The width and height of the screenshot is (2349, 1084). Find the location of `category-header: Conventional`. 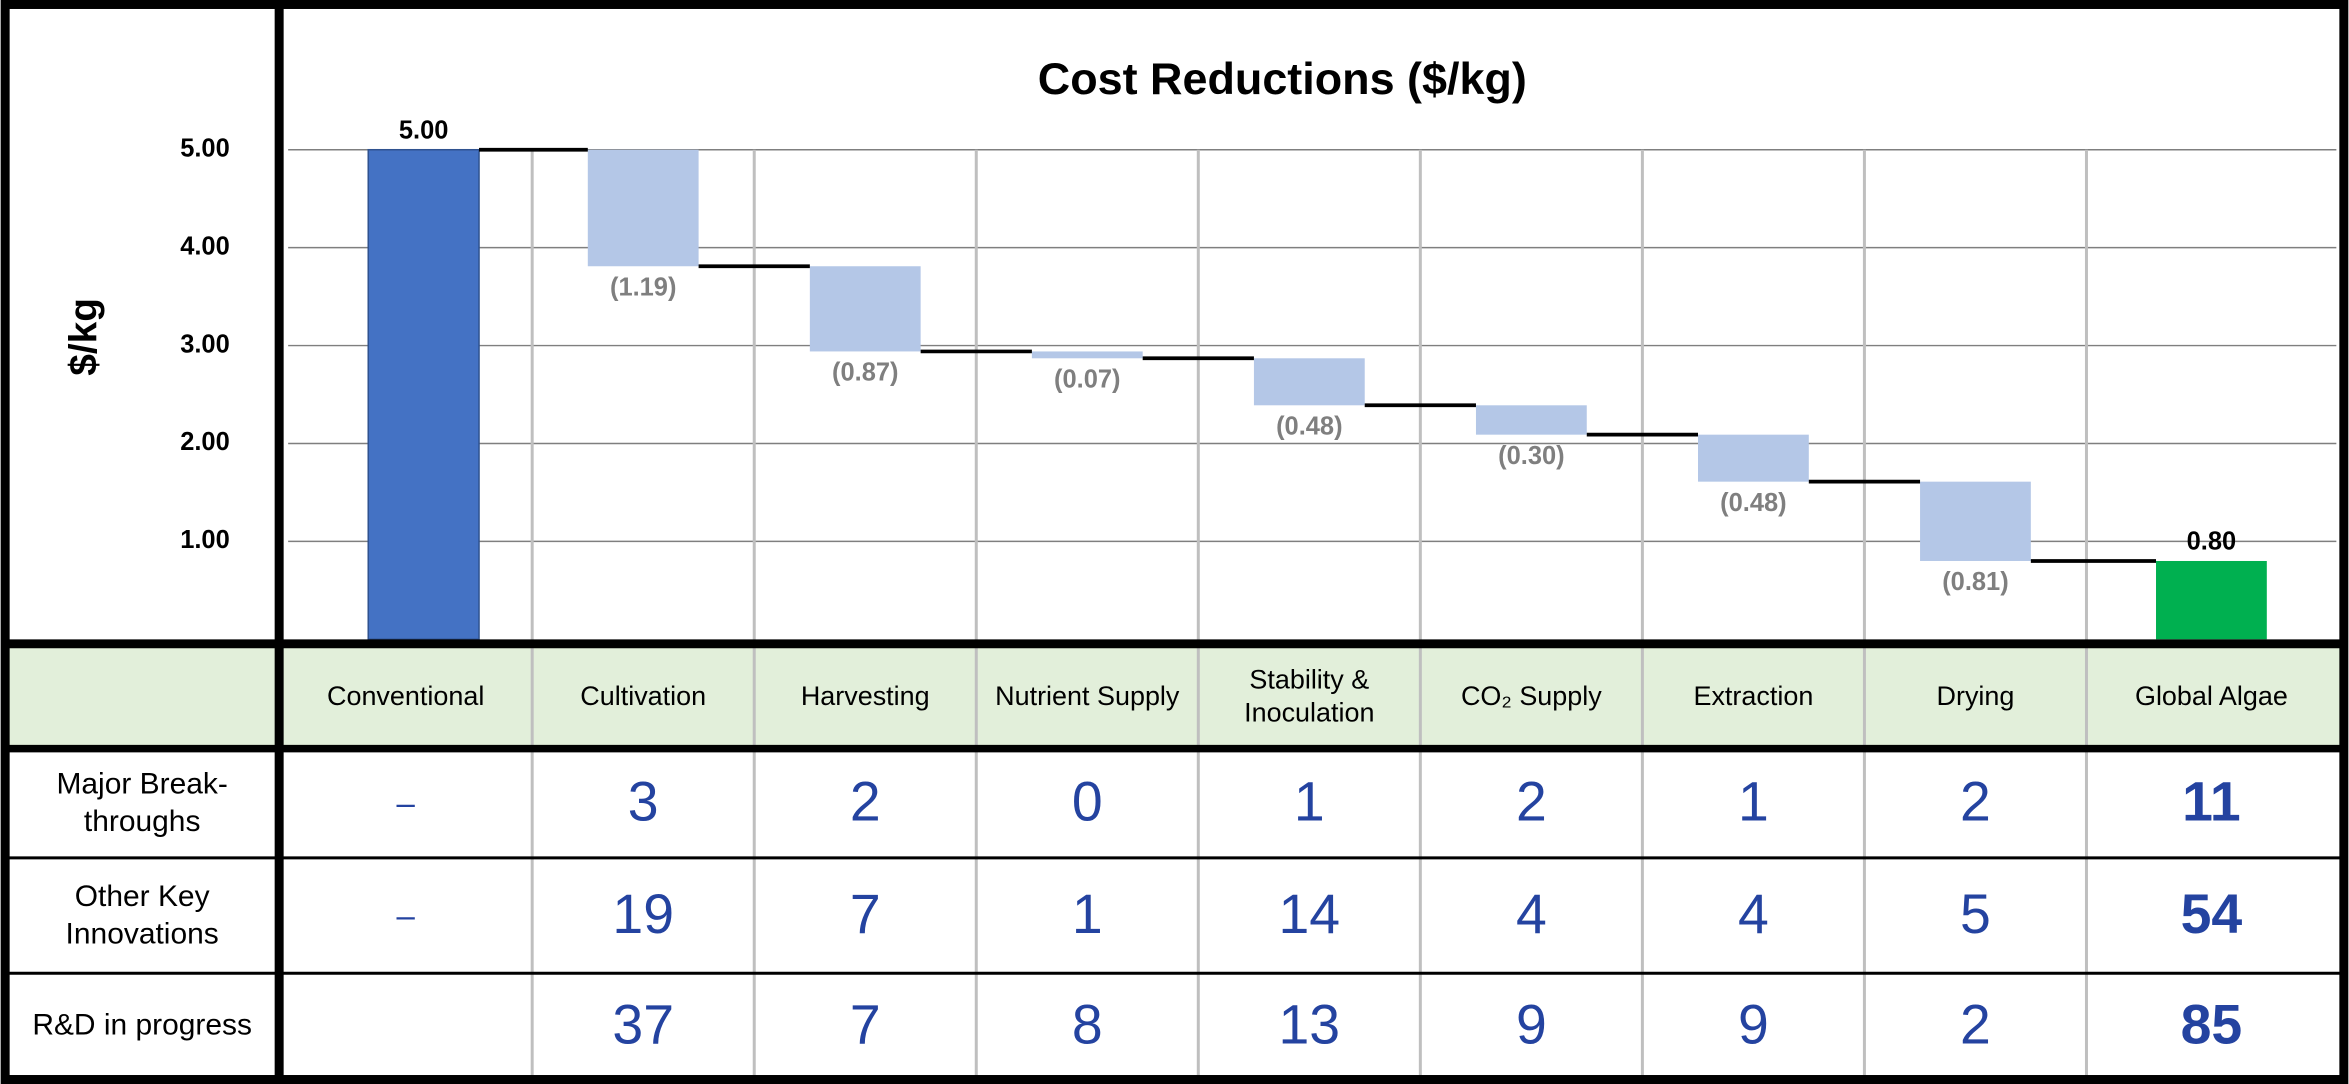

category-header: Conventional is located at coordinates (405, 695).